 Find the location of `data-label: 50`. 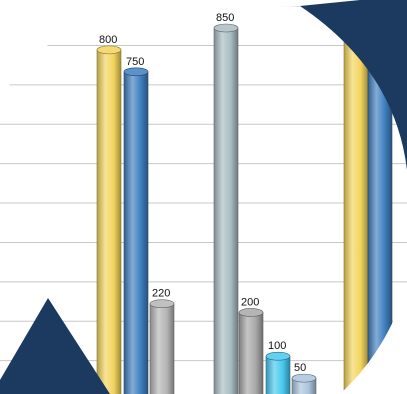

data-label: 50 is located at coordinates (300, 368).